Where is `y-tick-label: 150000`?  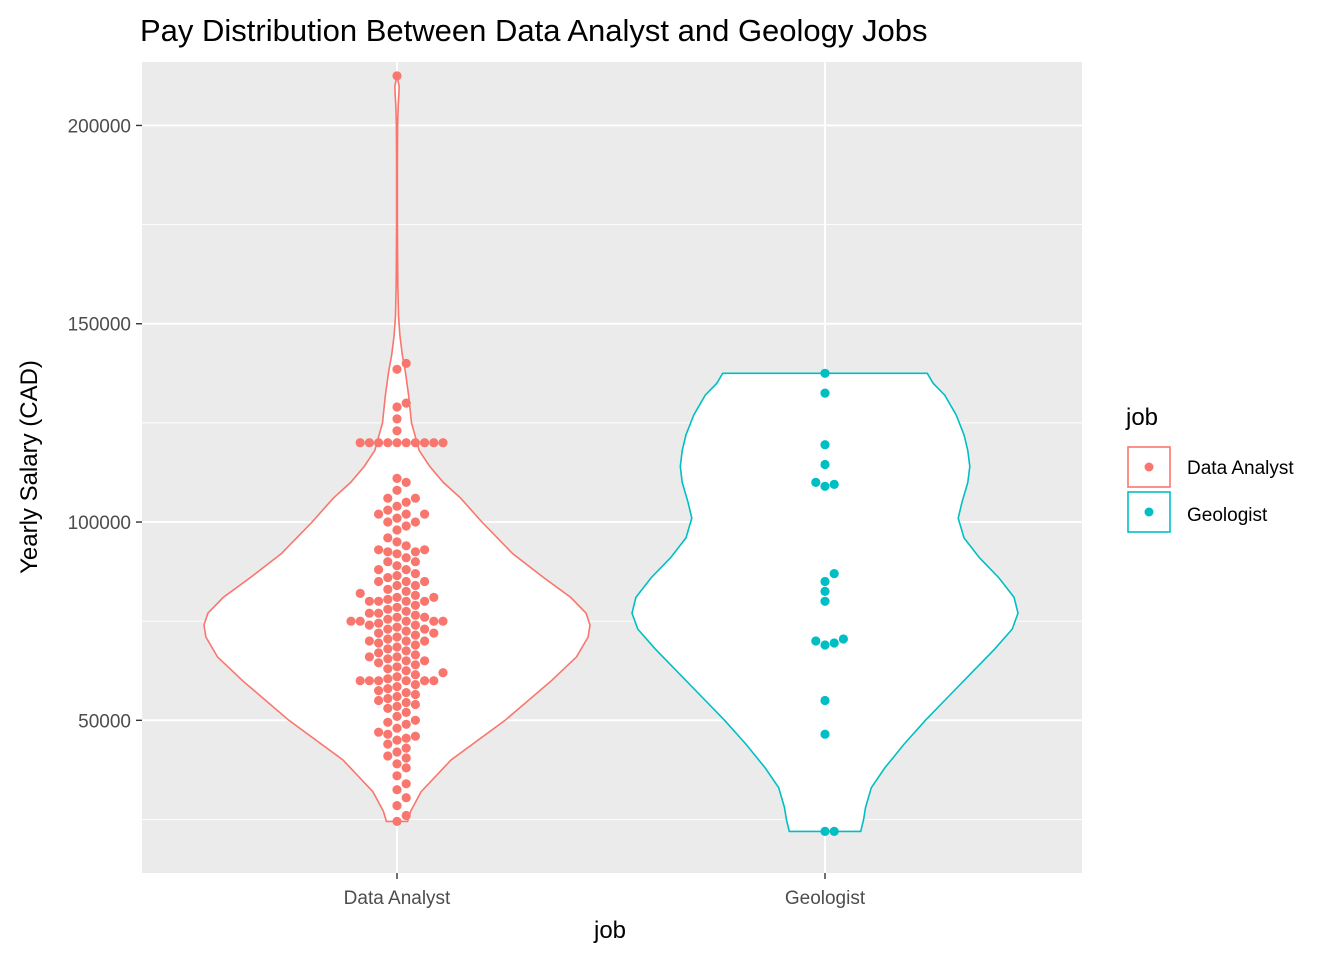 y-tick-label: 150000 is located at coordinates (99, 325).